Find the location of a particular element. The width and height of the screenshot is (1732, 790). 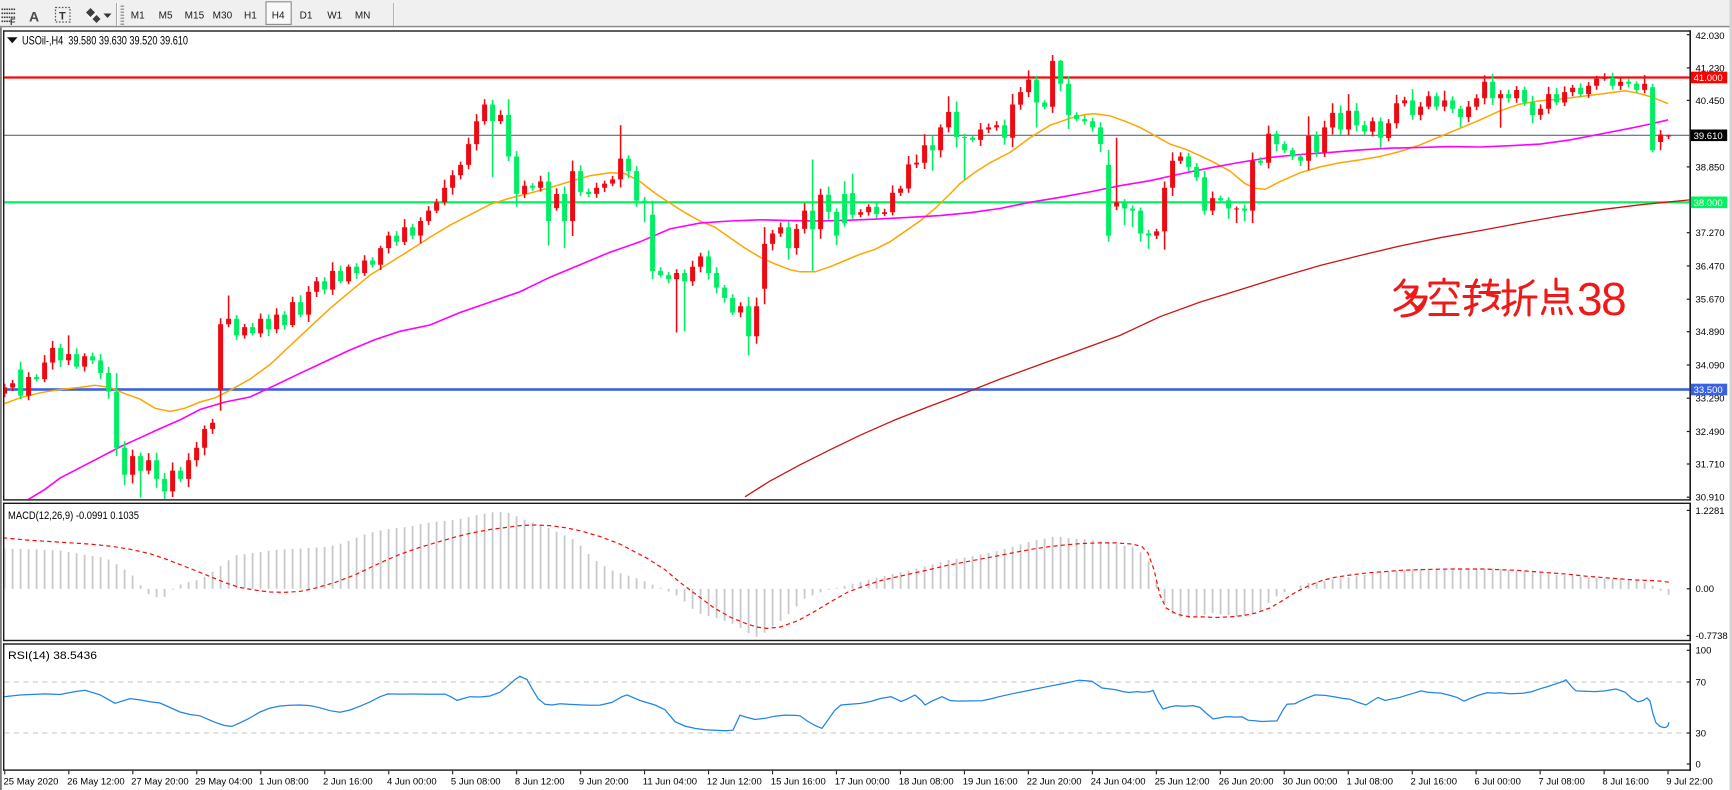

svg-text: M15 is located at coordinates (195, 16).